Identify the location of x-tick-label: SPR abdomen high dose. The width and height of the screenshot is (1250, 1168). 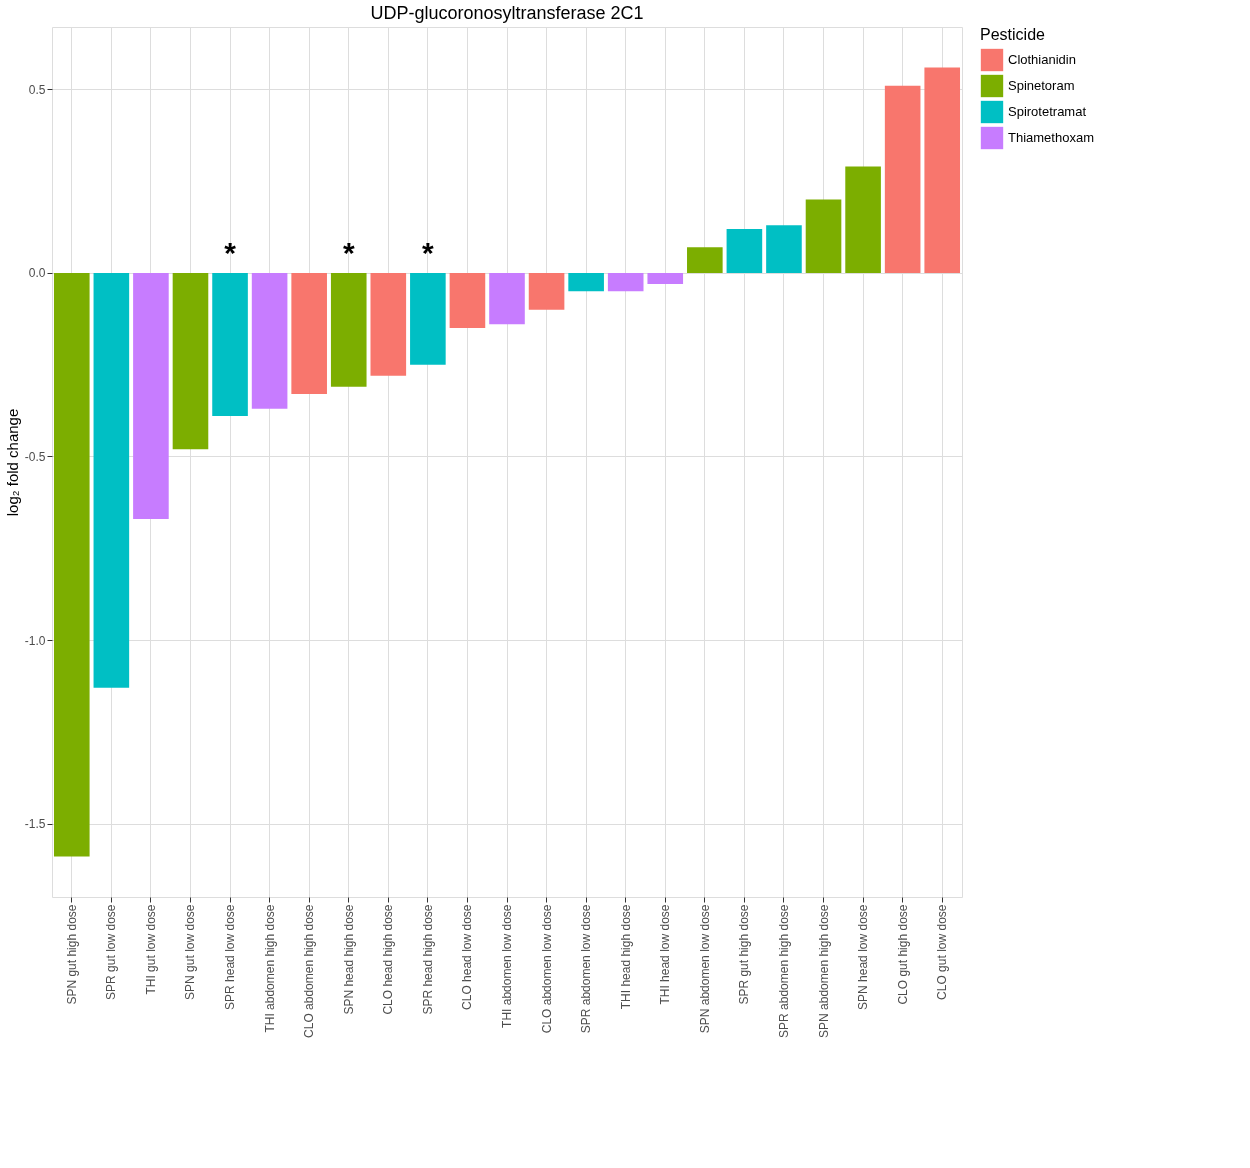
(783, 971).